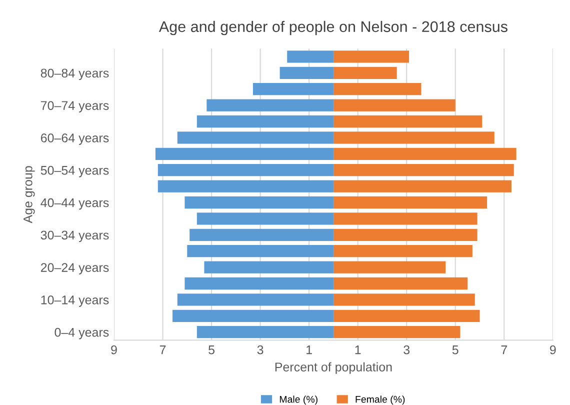  I want to click on y-tick-label: 50–54 years, so click(74, 172).